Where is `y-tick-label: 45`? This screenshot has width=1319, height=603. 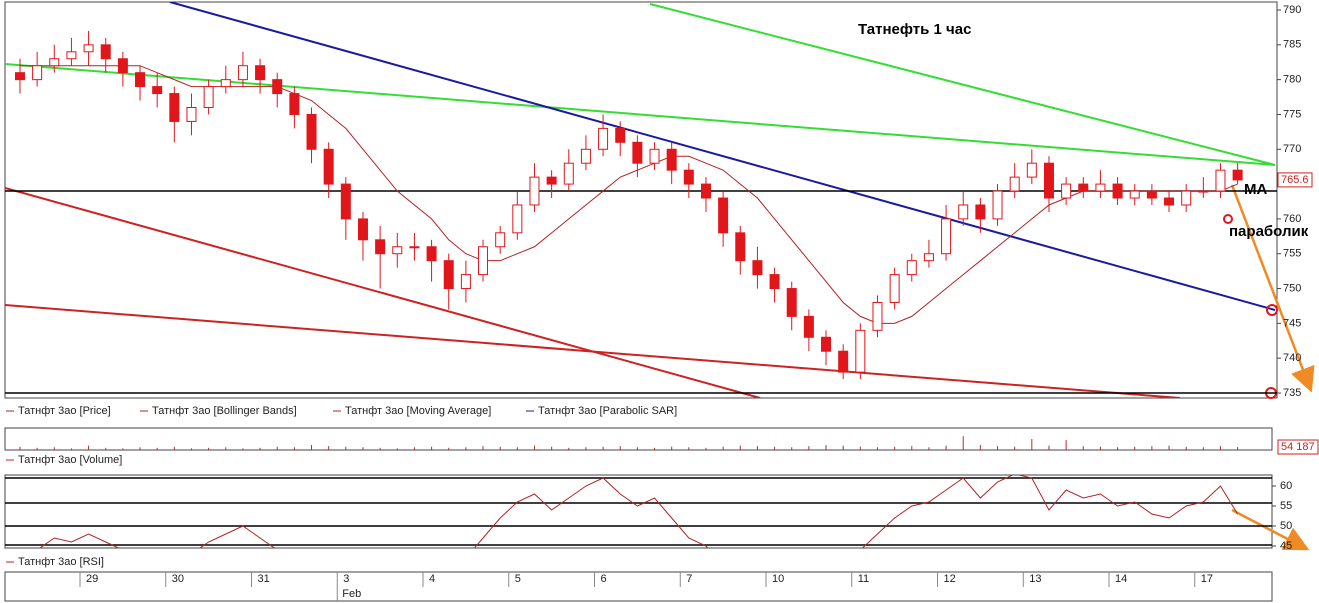
y-tick-label: 45 is located at coordinates (1286, 546).